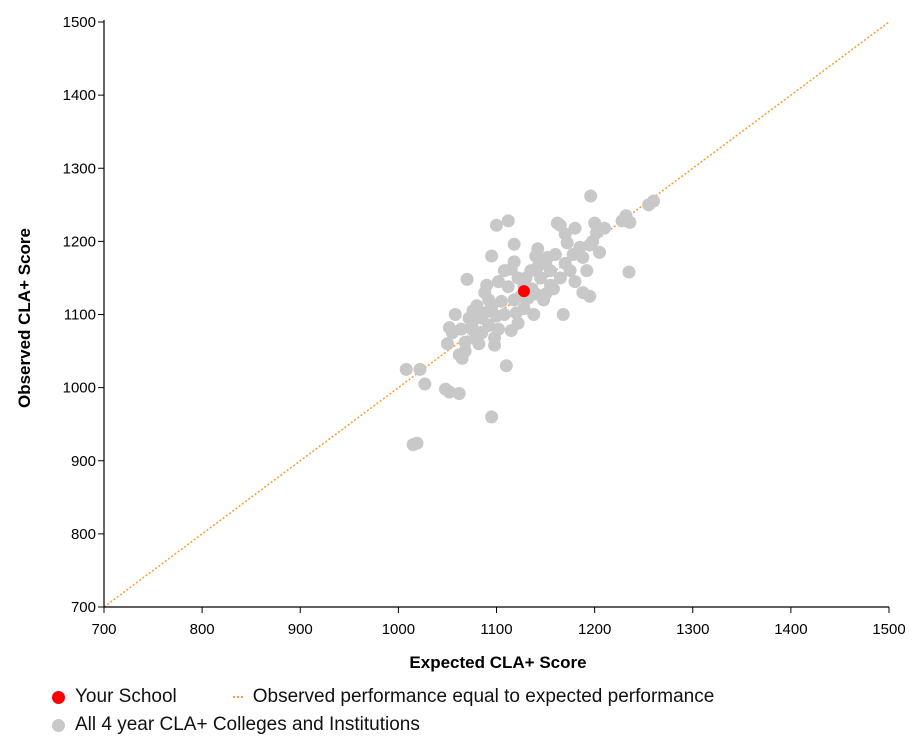 Image resolution: width=917 pixels, height=740 pixels. I want to click on gray-dot-icon, so click(58, 725).